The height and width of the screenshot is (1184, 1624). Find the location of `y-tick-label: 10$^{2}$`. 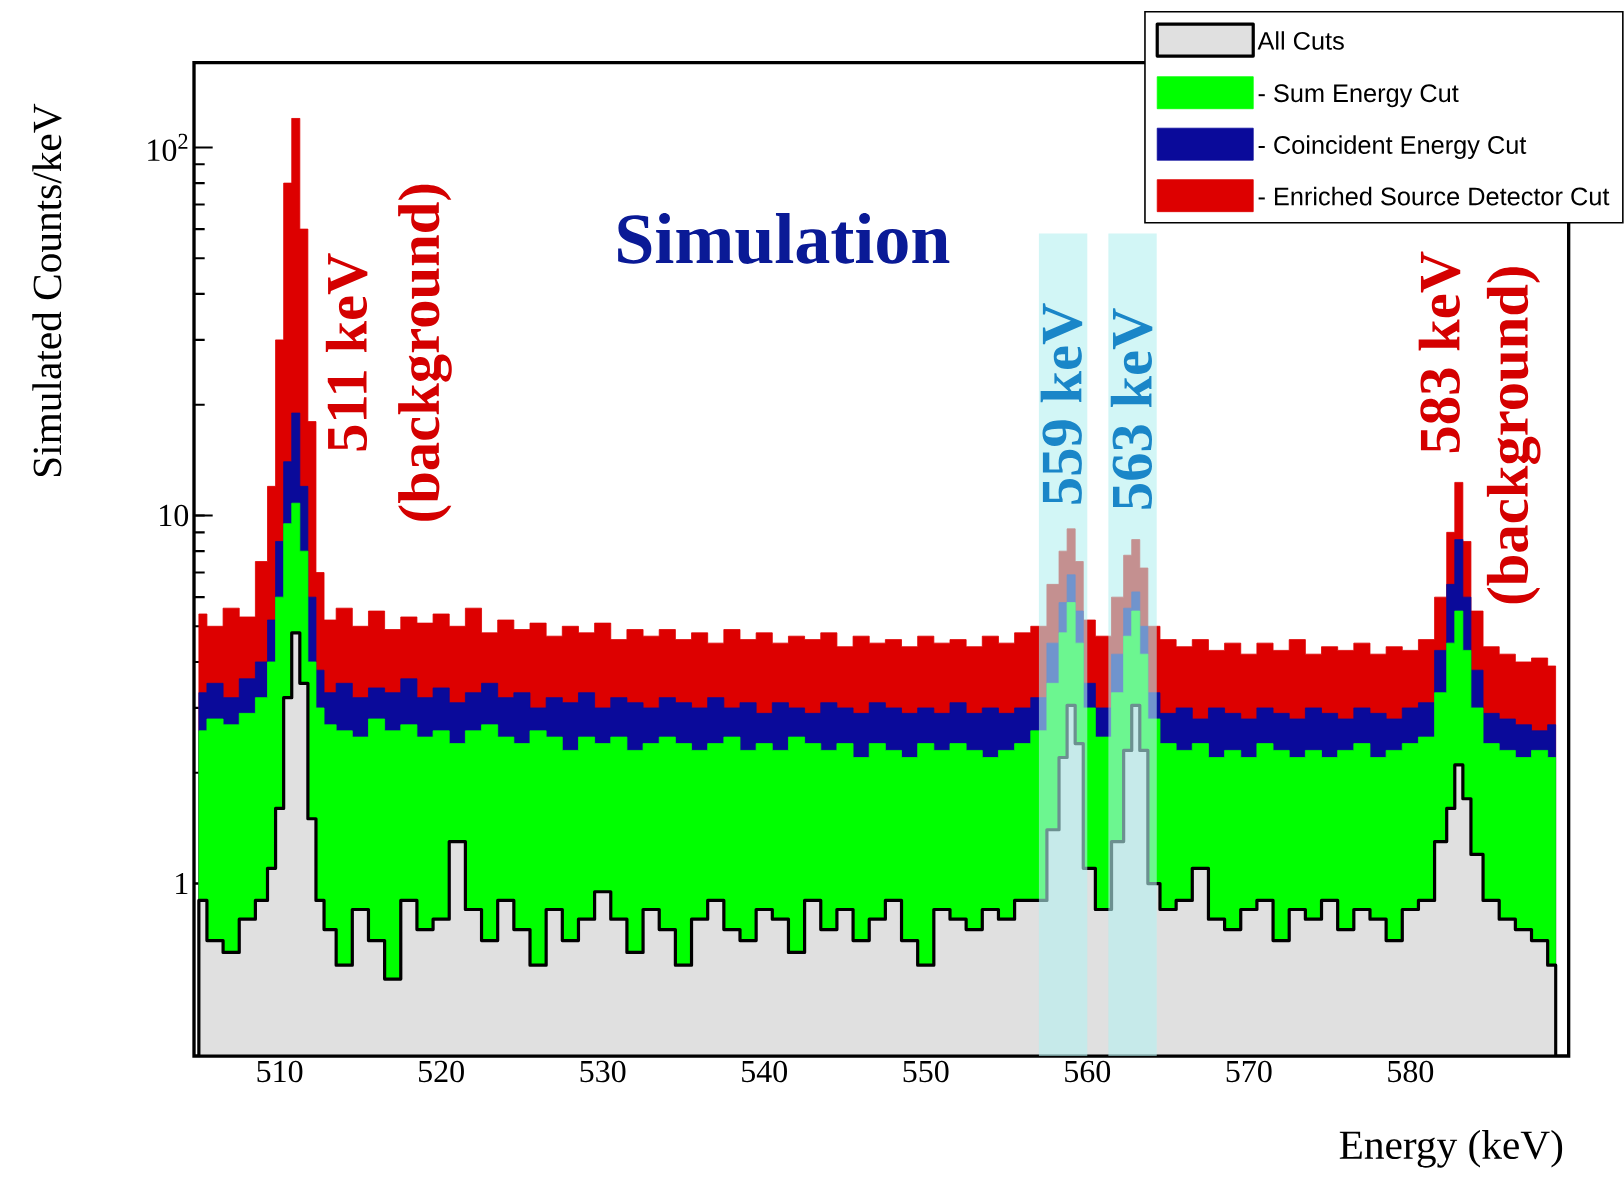

y-tick-label: 10$^{2}$ is located at coordinates (168, 147).